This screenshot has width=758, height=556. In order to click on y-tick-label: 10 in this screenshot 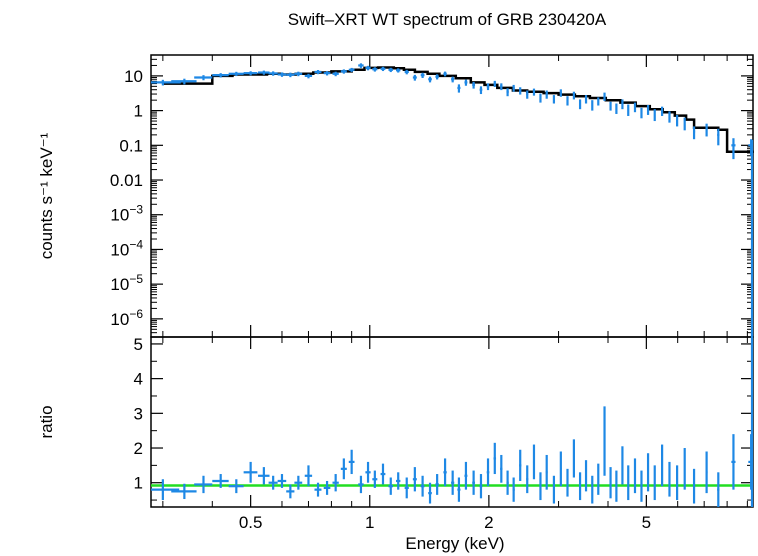, I will do `click(133, 76)`.